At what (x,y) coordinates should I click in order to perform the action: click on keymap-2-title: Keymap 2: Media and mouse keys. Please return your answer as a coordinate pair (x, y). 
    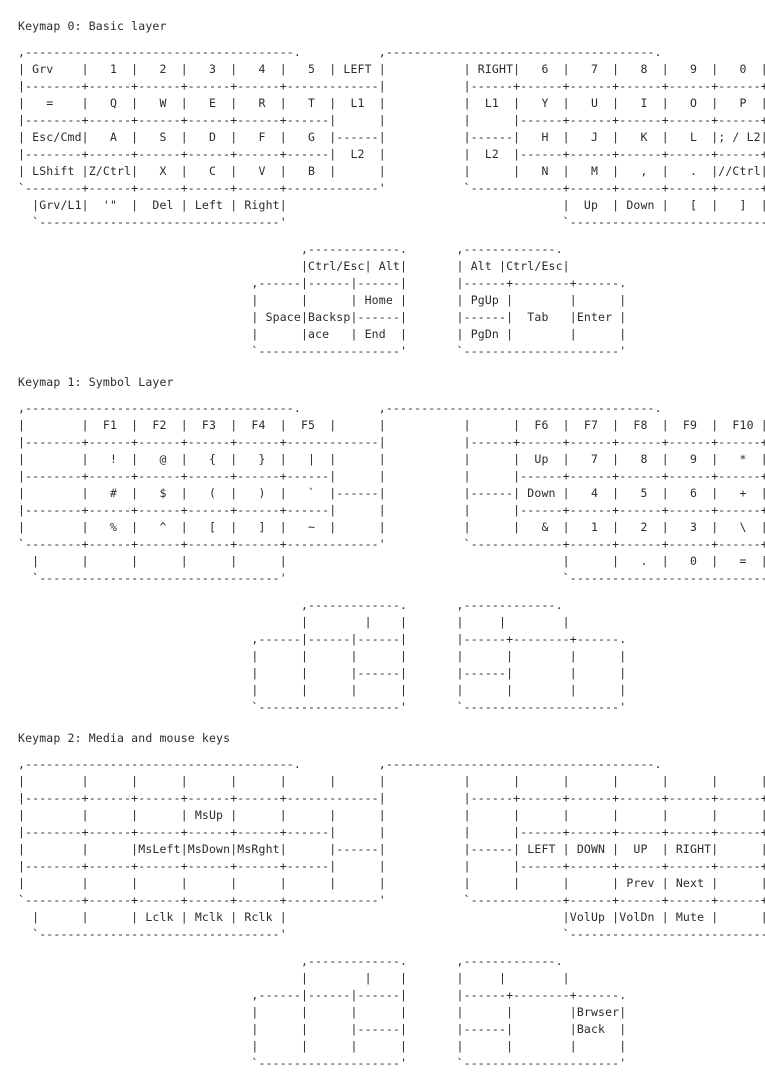
    Looking at the image, I should click on (124, 738).